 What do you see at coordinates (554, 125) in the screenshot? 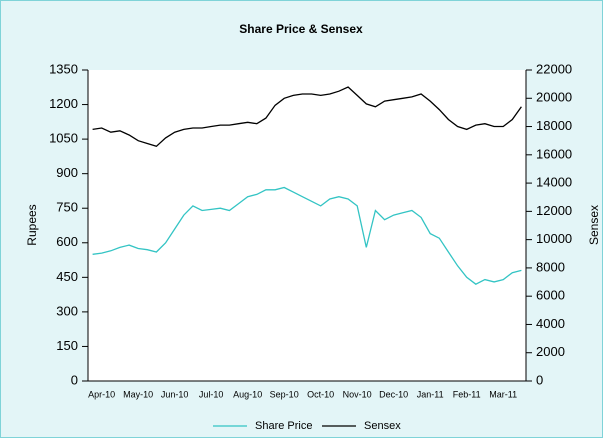
I see `y2-tick-label: 18000` at bounding box center [554, 125].